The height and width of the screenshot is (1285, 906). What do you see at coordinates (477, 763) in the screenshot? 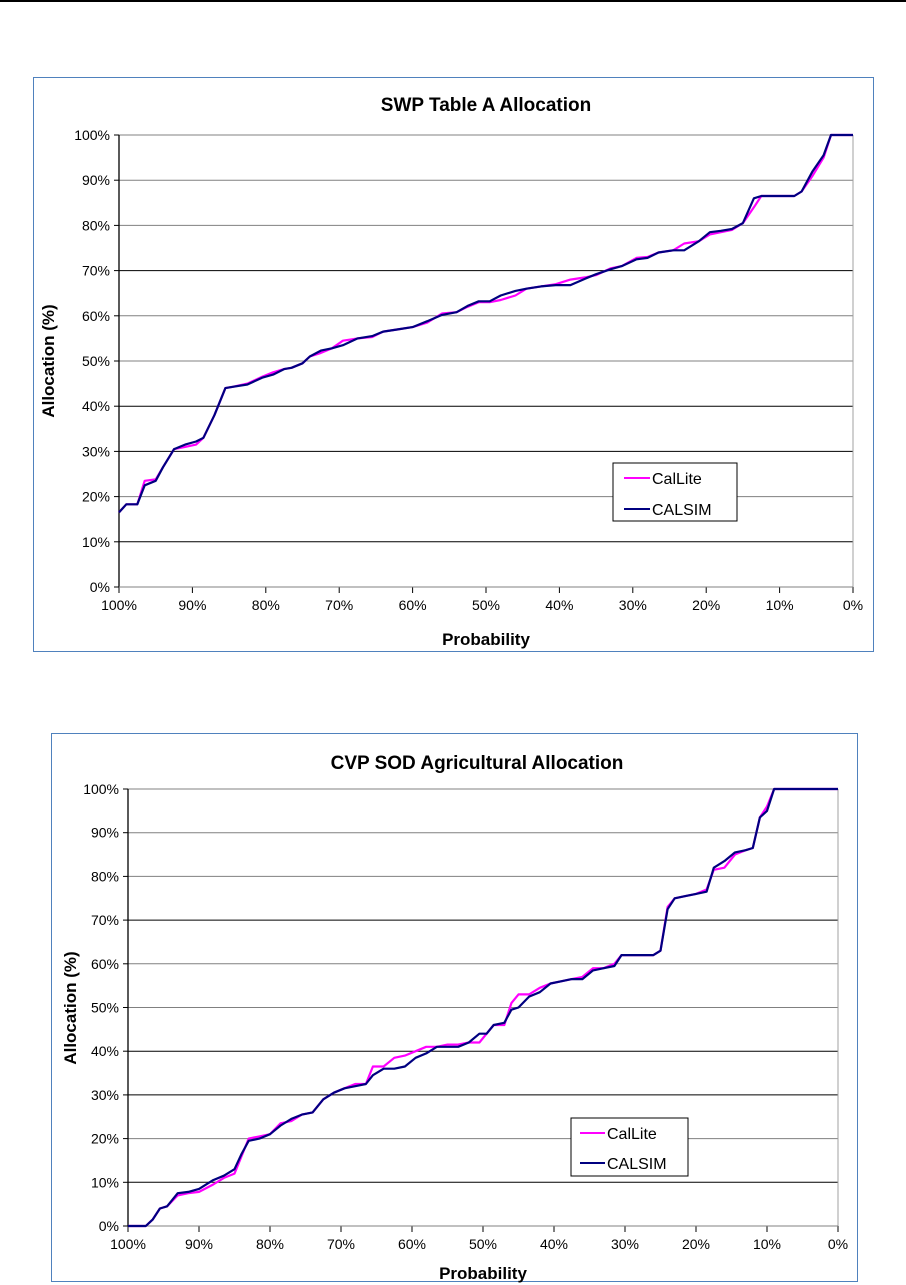
I see `chart-title: CVP SOD Agricultural Allocation` at bounding box center [477, 763].